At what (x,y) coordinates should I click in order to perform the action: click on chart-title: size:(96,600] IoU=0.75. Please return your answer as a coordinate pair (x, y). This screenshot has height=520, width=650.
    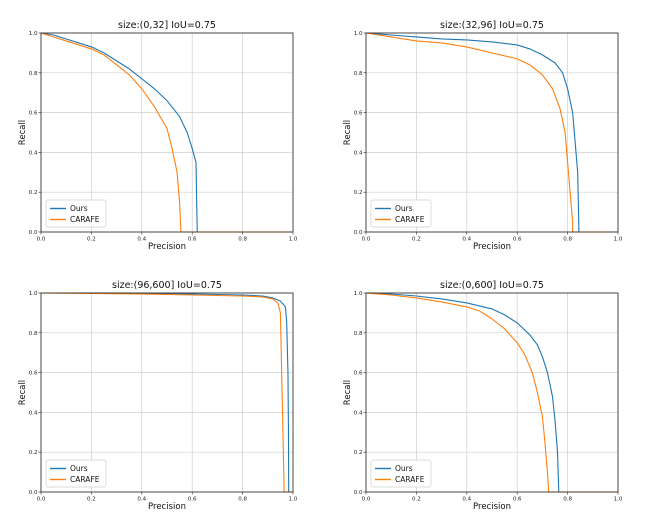
    Looking at the image, I should click on (167, 285).